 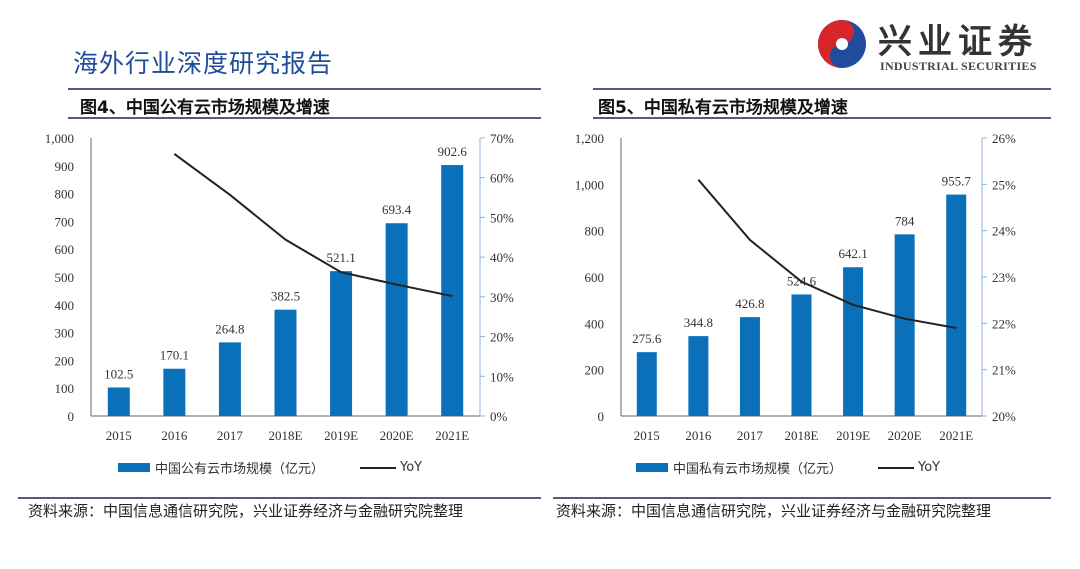 I want to click on right-tick-label: 26%, so click(x=1004, y=138).